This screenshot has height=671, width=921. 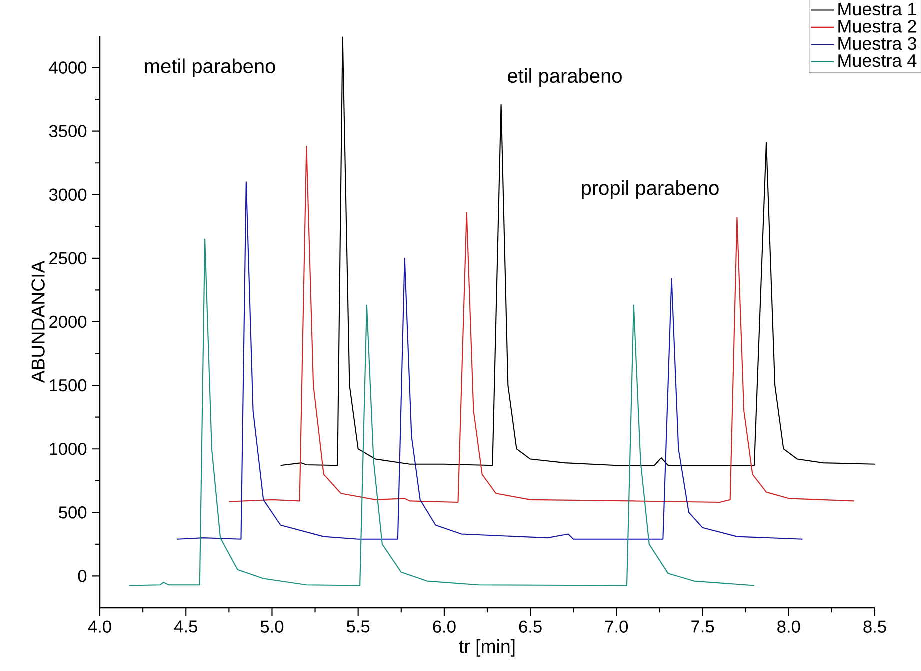 I want to click on x-tick-label: 7.5, so click(x=703, y=626).